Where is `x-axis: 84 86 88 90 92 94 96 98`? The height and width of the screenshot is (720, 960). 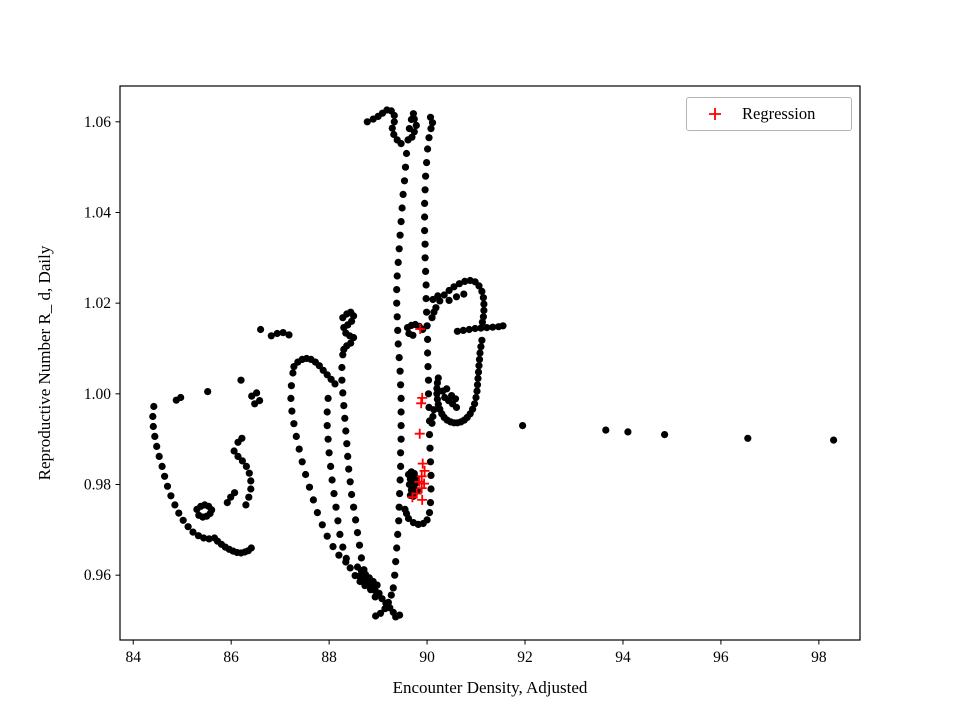 x-axis: 84 86 88 90 92 94 96 98 is located at coordinates (476, 653).